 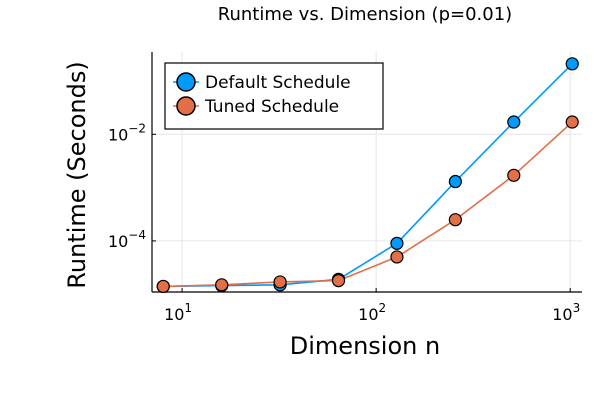 What do you see at coordinates (365, 346) in the screenshot?
I see `x-axis-label: Dimension n` at bounding box center [365, 346].